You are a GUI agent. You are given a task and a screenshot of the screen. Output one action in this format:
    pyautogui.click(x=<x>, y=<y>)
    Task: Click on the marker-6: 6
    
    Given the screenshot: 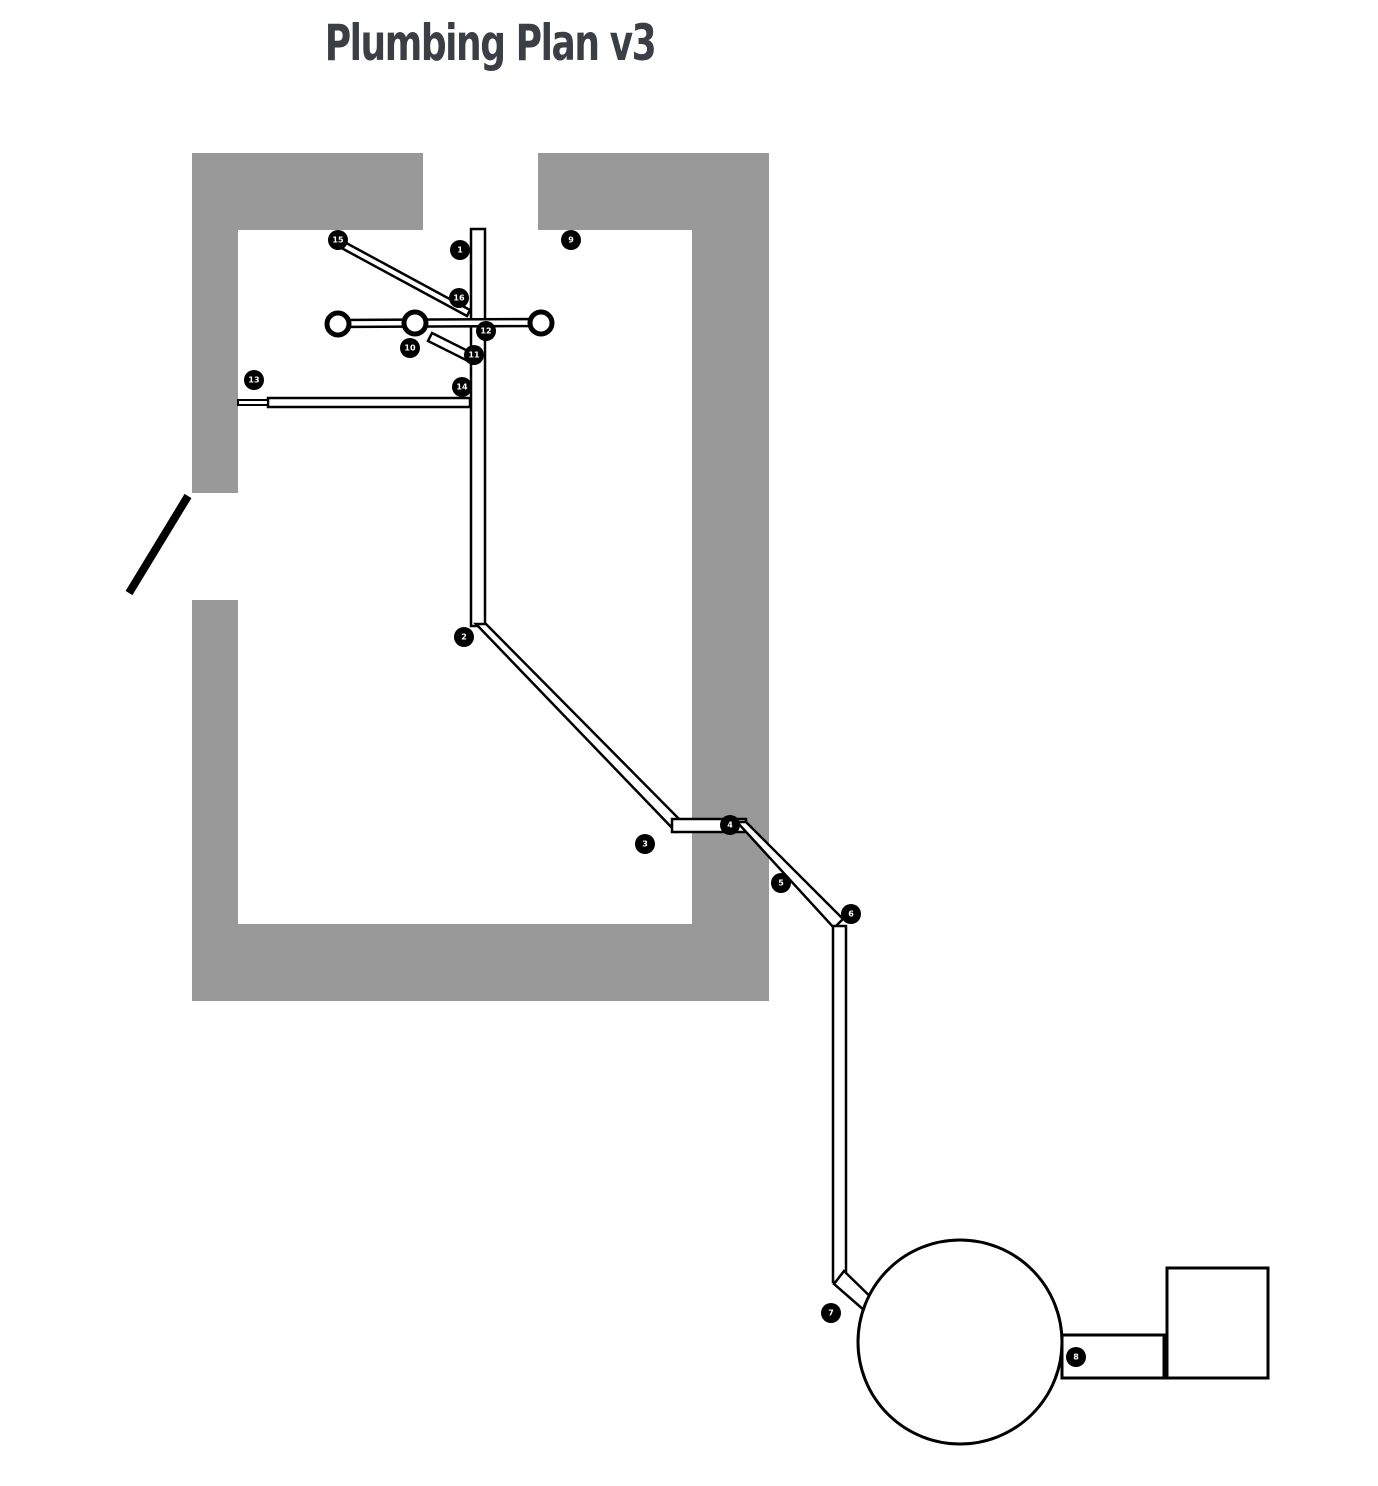 What is the action you would take?
    pyautogui.click(x=851, y=914)
    